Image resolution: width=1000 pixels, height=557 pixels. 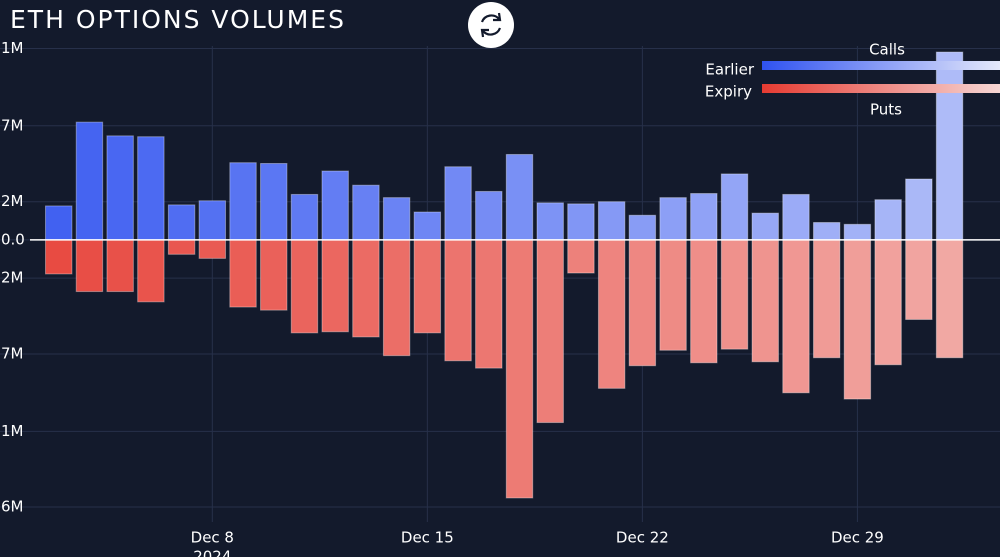 I want to click on refresh-button, so click(x=491, y=25).